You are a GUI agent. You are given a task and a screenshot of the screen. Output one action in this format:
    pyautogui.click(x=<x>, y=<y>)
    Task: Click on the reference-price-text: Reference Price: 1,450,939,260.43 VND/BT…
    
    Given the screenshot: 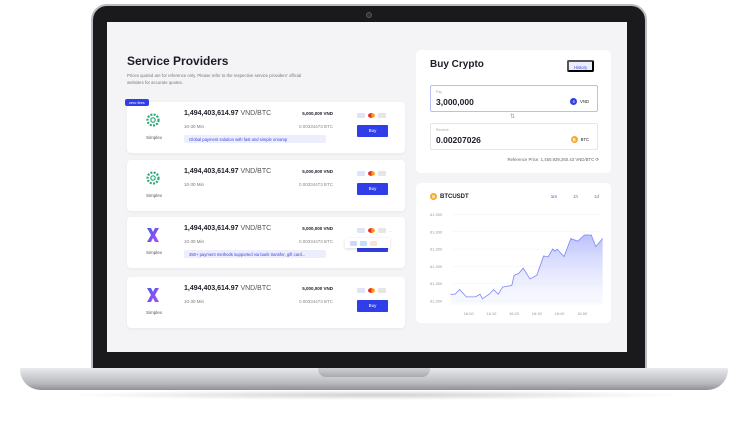 What is the action you would take?
    pyautogui.click(x=551, y=159)
    